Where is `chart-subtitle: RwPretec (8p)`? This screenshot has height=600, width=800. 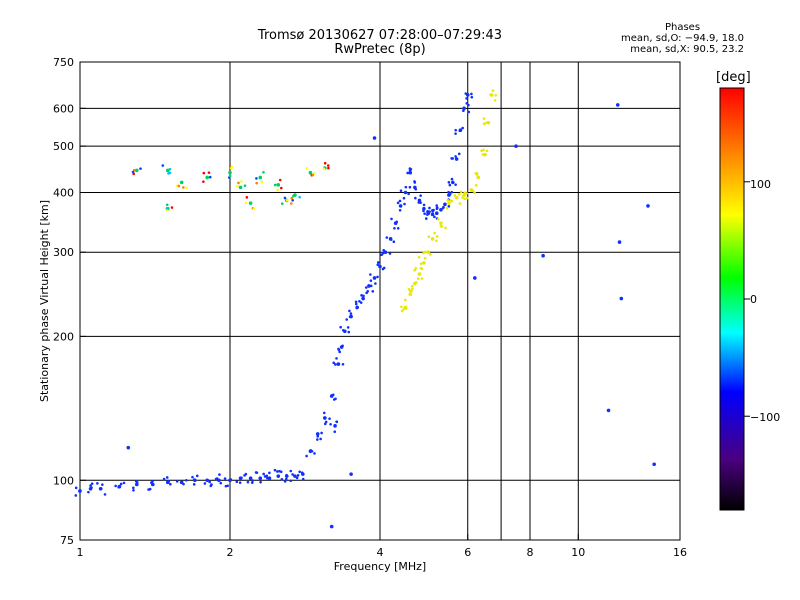 chart-subtitle: RwPretec (8p) is located at coordinates (380, 49).